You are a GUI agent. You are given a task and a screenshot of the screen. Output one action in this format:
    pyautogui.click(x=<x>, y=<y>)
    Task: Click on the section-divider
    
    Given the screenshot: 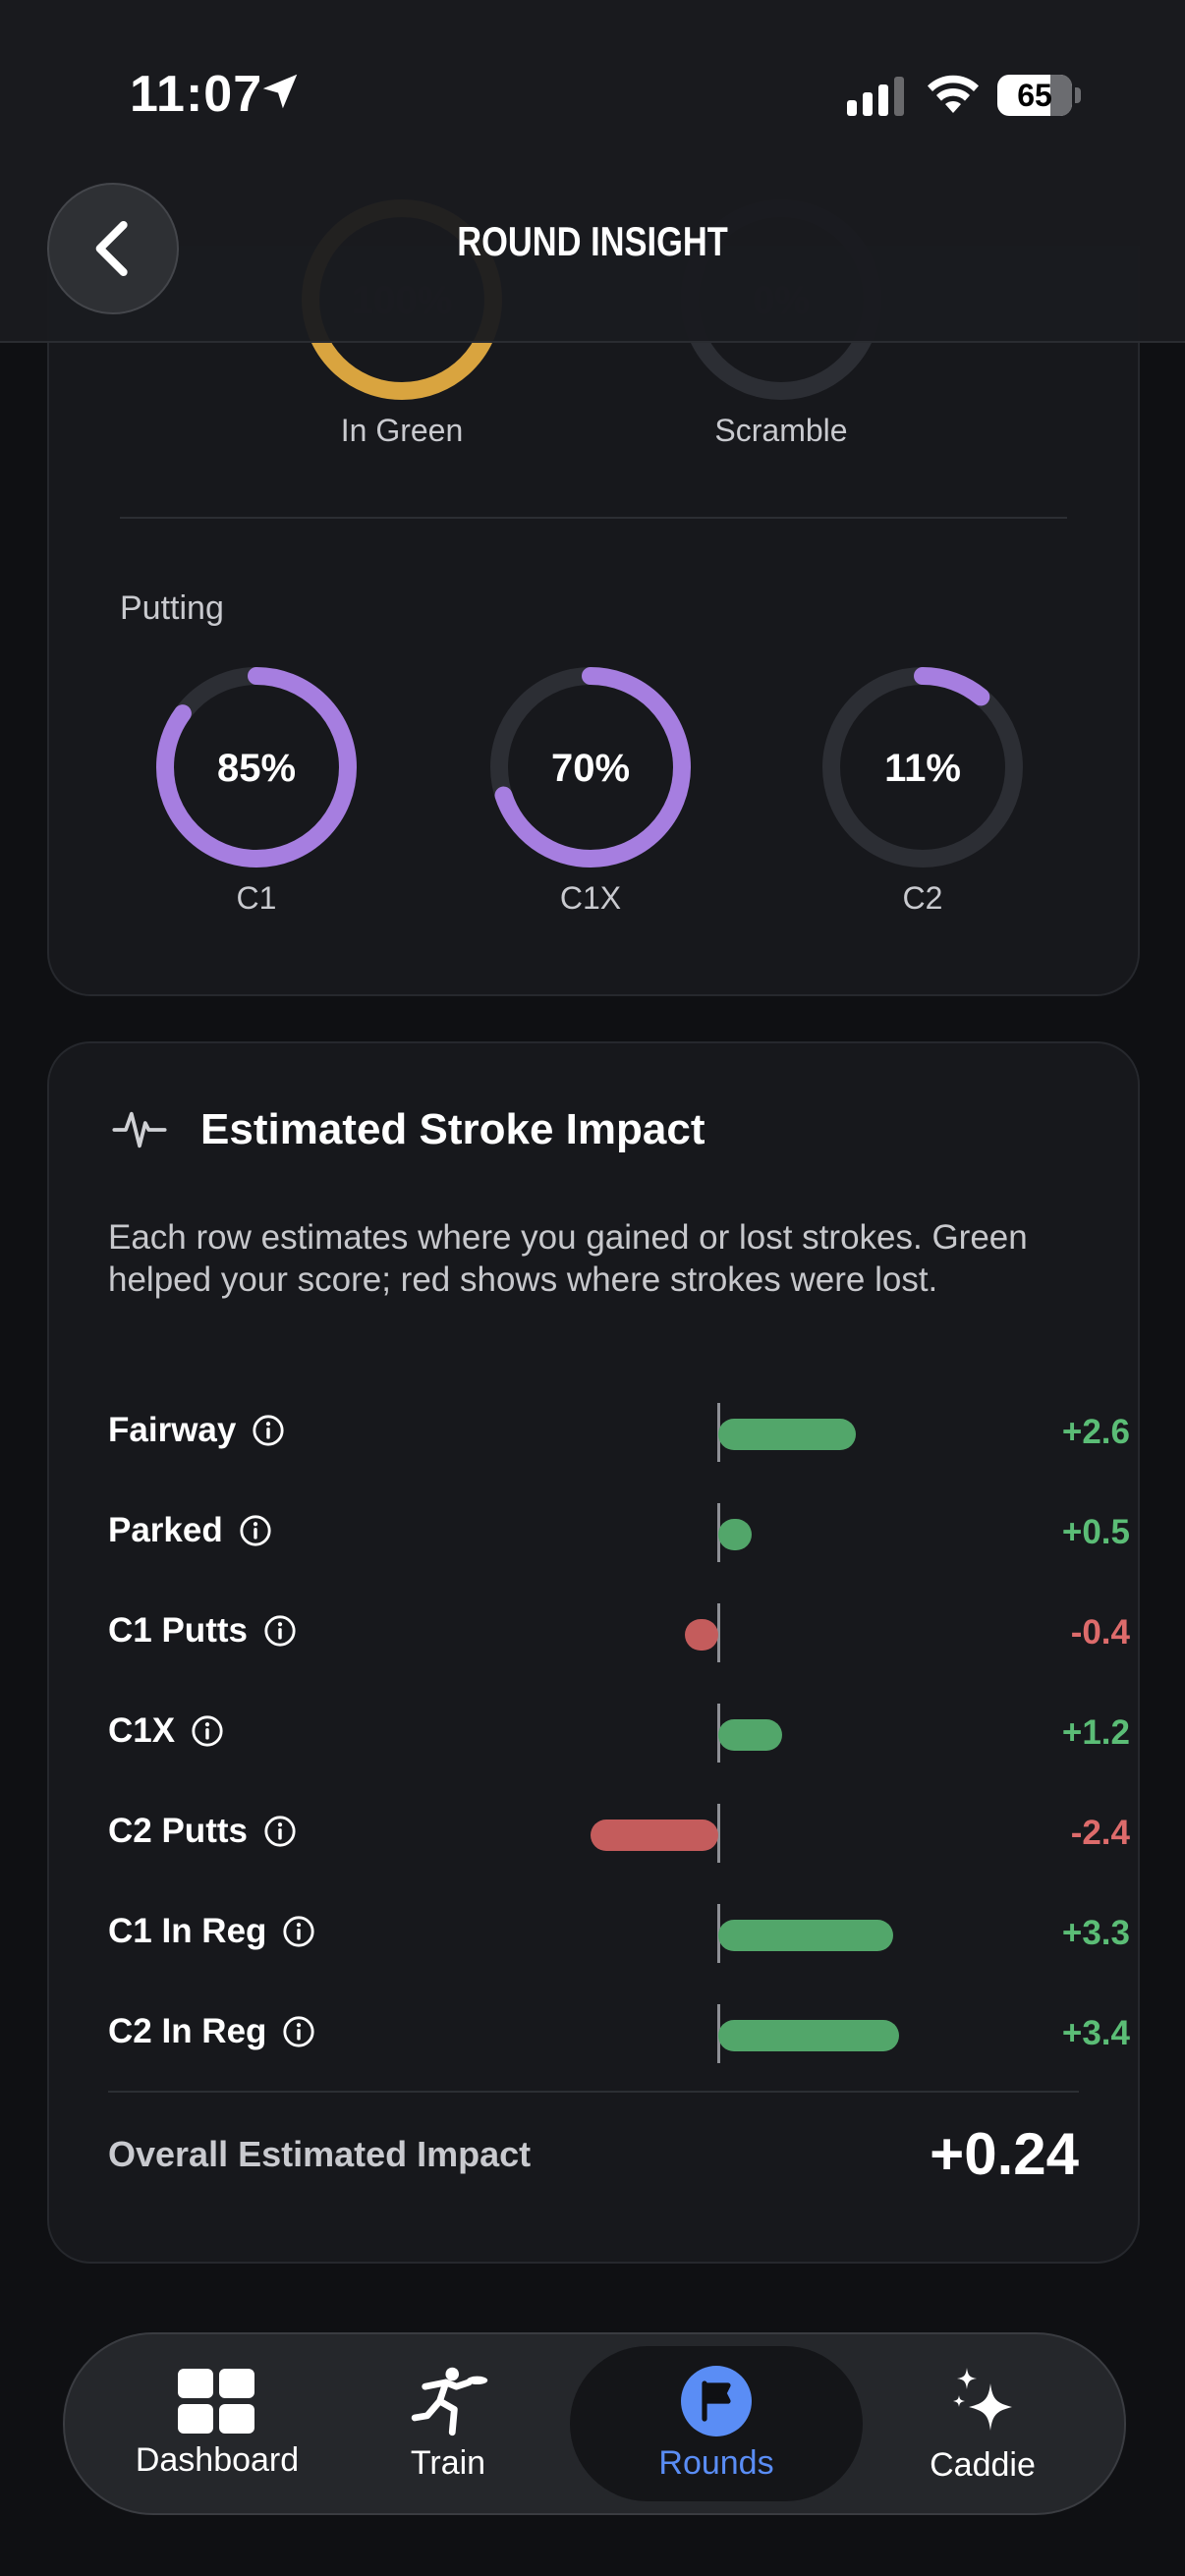 What is the action you would take?
    pyautogui.click(x=594, y=518)
    